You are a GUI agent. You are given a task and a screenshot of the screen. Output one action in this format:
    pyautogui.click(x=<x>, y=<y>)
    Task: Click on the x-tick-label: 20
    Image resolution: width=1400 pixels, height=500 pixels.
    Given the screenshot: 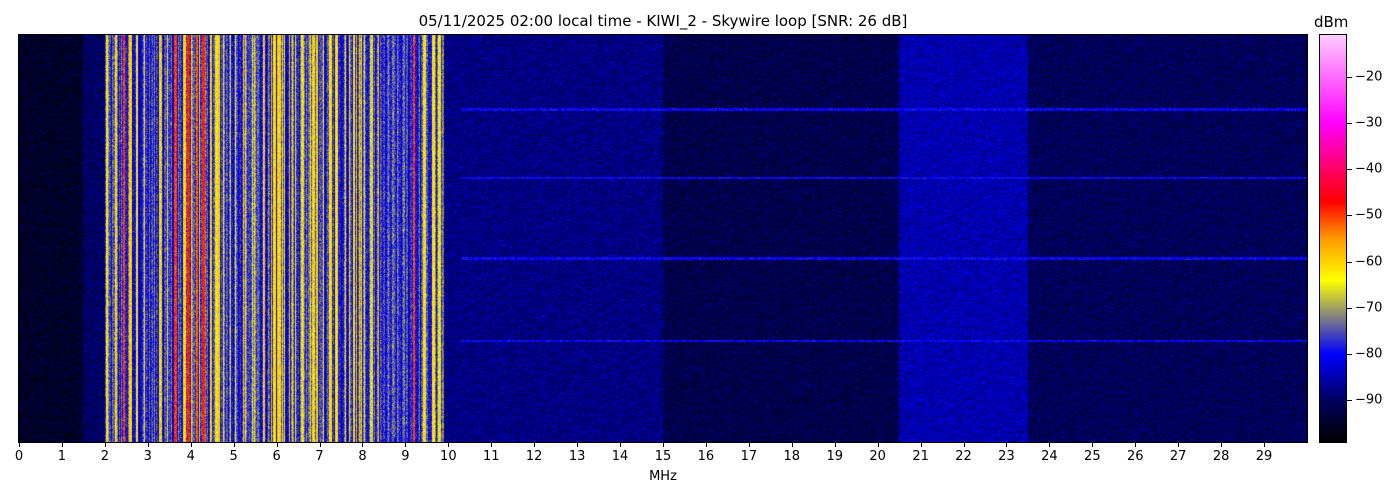 What is the action you would take?
    pyautogui.click(x=877, y=456)
    